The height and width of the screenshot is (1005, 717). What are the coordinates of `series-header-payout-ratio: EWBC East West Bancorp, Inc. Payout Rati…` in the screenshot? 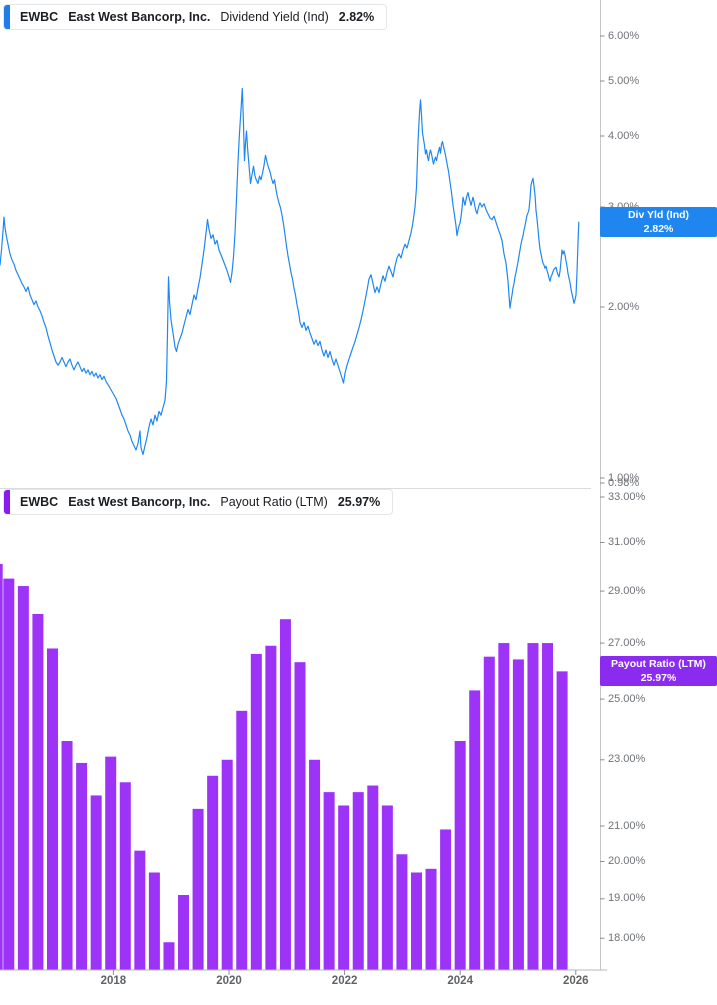 It's located at (198, 502).